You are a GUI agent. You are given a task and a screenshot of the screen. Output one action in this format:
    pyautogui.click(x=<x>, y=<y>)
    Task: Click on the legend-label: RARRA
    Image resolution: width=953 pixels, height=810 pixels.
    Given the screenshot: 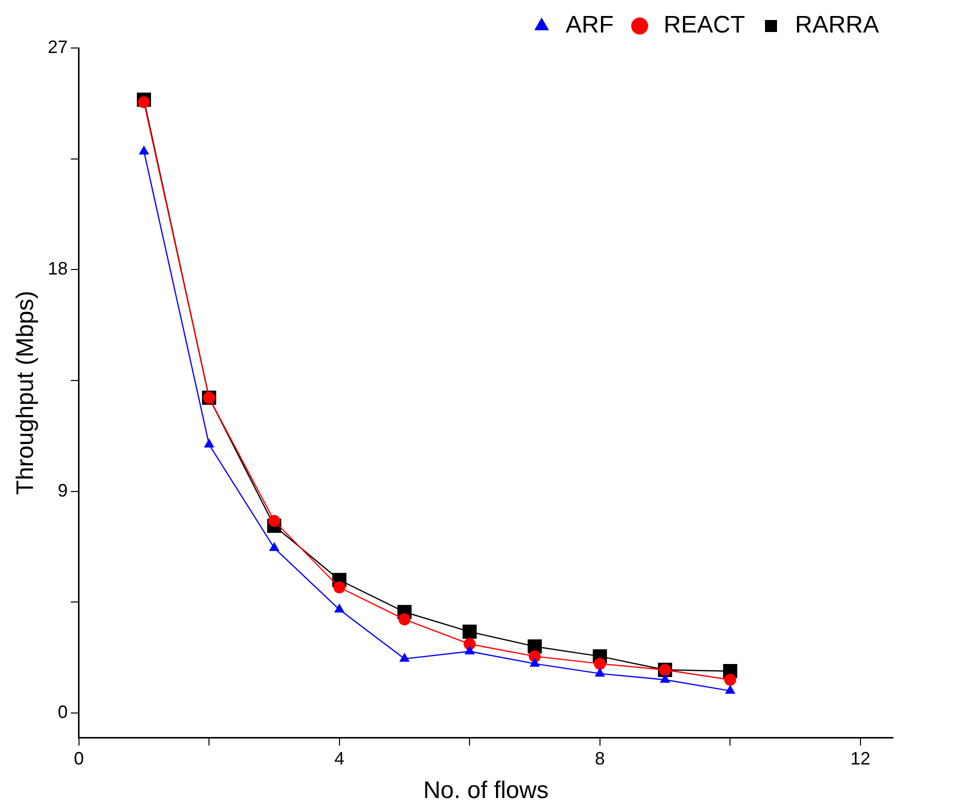 What is the action you would take?
    pyautogui.click(x=837, y=25)
    